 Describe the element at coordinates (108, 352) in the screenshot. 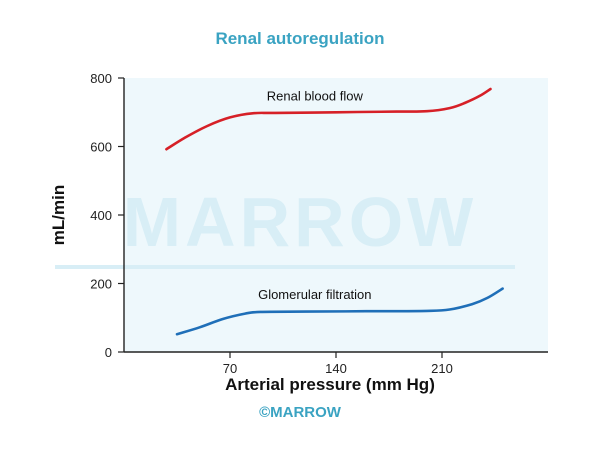

I see `y-tick-label: 0` at that location.